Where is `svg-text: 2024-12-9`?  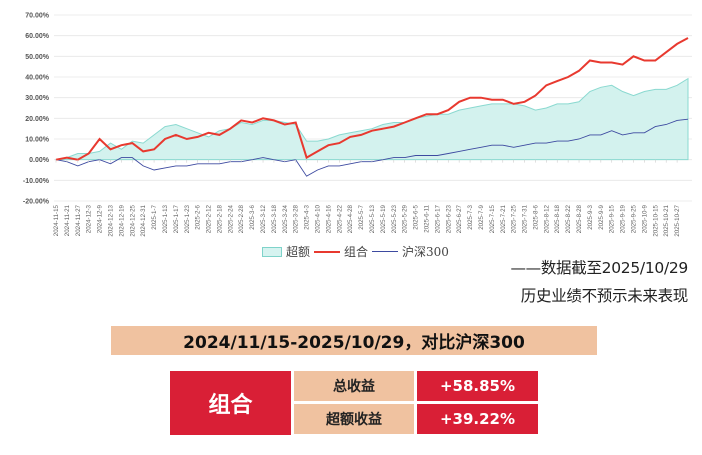
svg-text: 2024-12-9 is located at coordinates (100, 218).